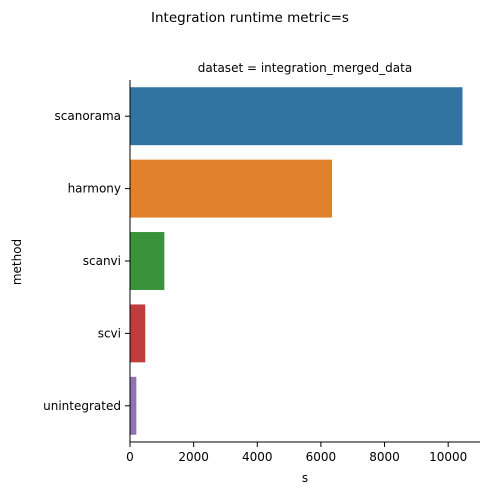  I want to click on bar-scvi, so click(138, 333).